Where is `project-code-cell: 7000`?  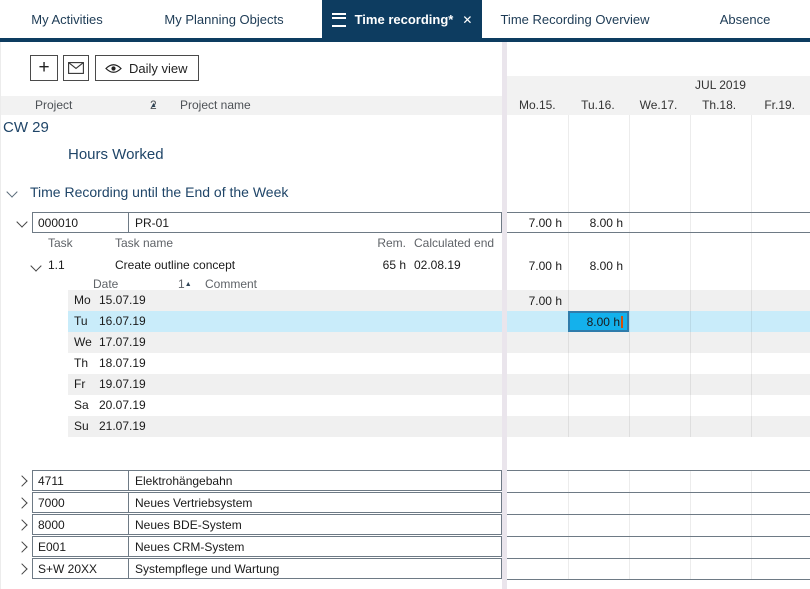
project-code-cell: 7000 is located at coordinates (81, 502).